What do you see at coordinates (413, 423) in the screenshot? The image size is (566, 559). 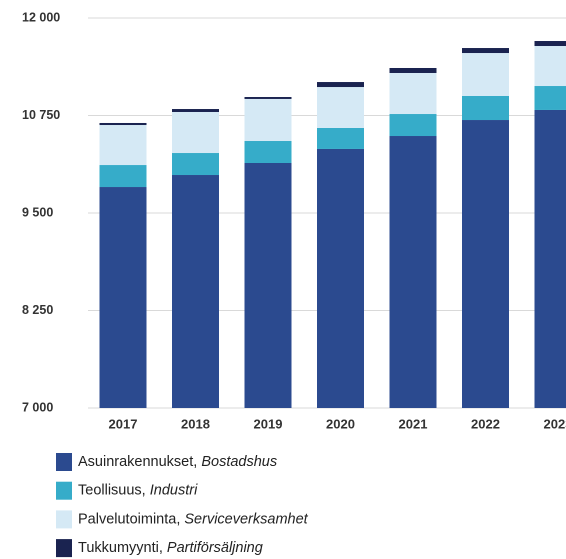 I see `x-tick-label: 2021` at bounding box center [413, 423].